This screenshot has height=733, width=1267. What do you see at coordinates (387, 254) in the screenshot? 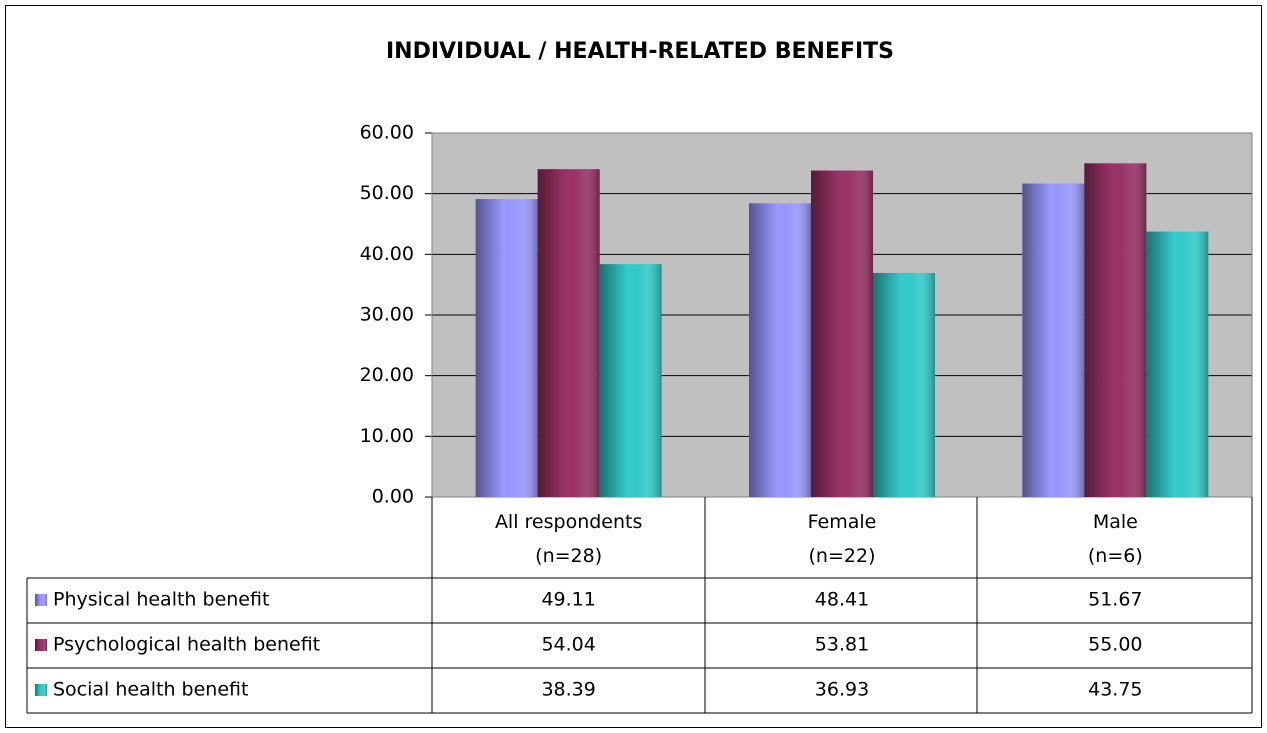
I see `y-tick-label: 40.00` at bounding box center [387, 254].